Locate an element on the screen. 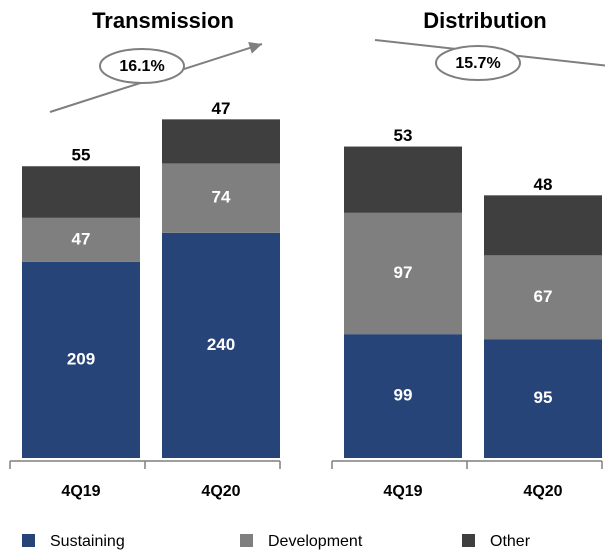 The height and width of the screenshot is (552, 605). annotation: 16.1% is located at coordinates (141, 66).